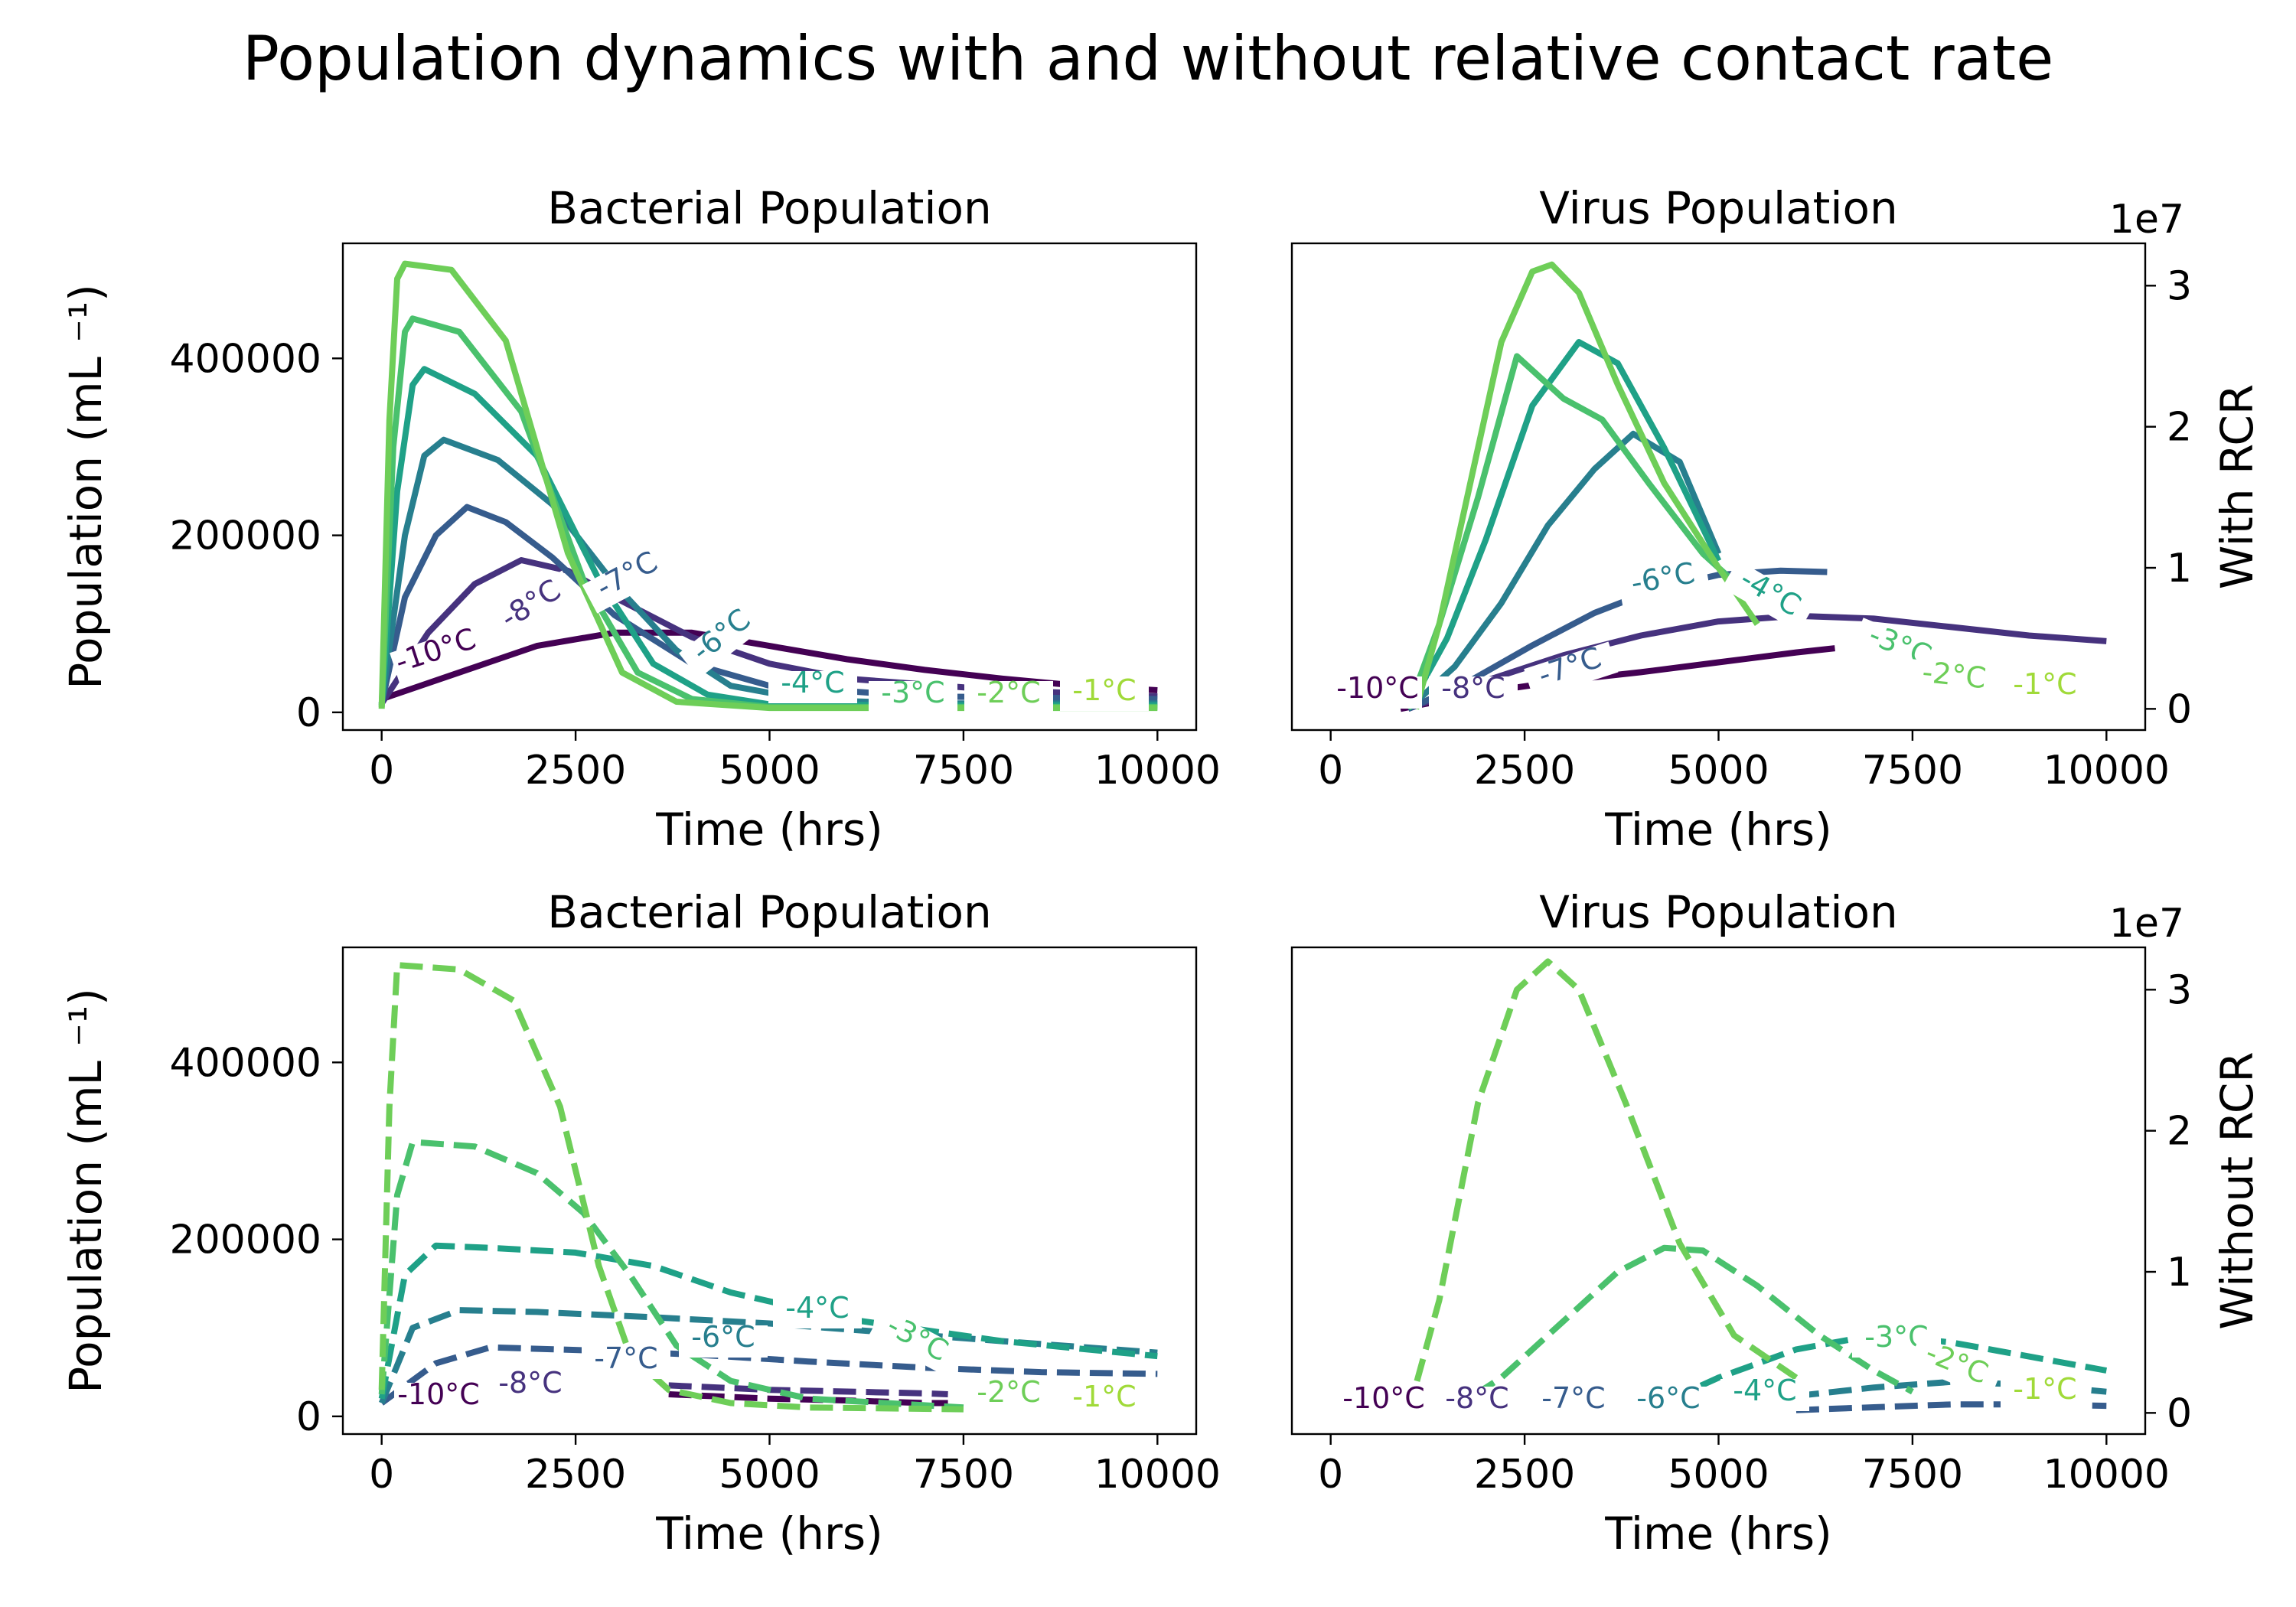  Describe the element at coordinates (2179, 1273) in the screenshot. I see `y-tick-label: 1` at that location.